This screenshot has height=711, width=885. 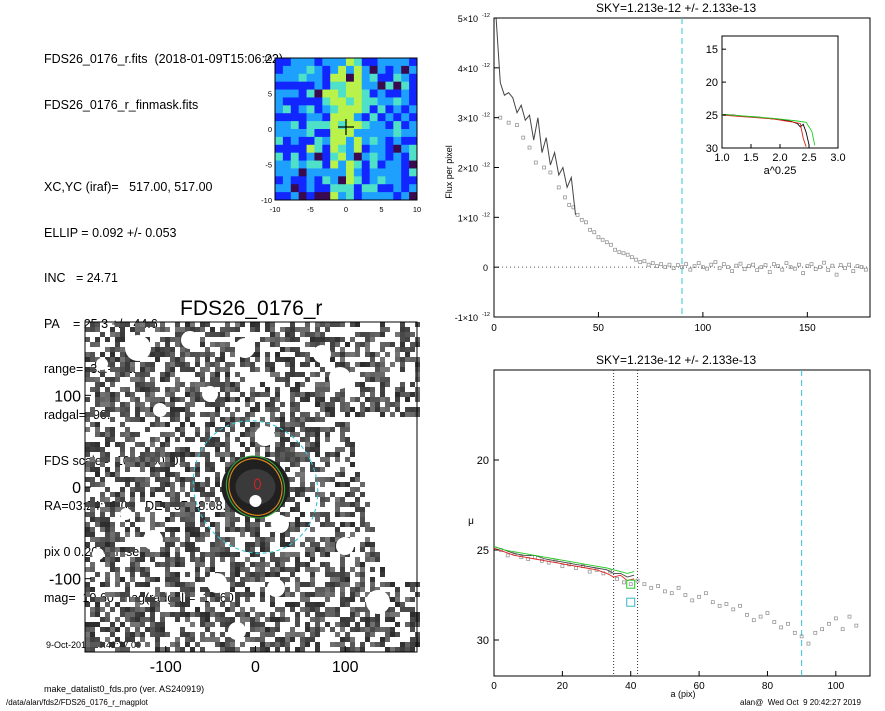 What do you see at coordinates (160, 410) in the screenshot?
I see `mask-hole` at bounding box center [160, 410].